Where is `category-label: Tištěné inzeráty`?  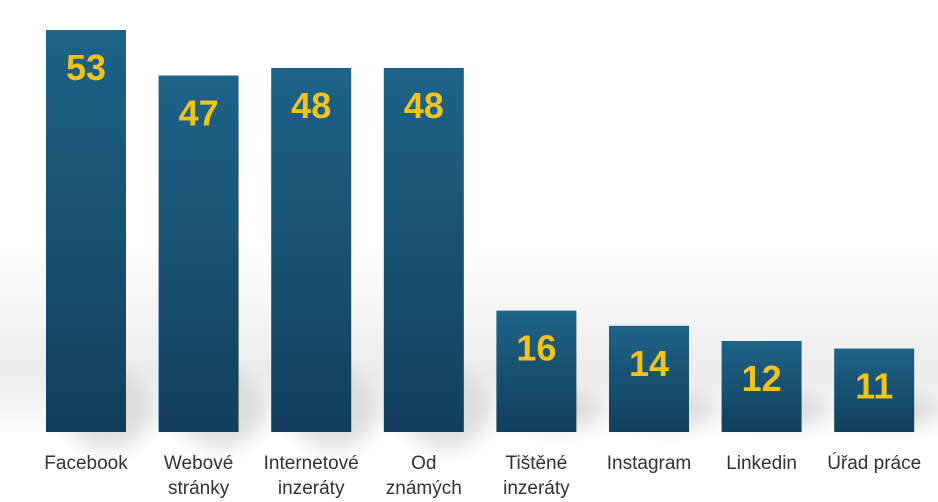 category-label: Tištěné inzeráty is located at coordinates (536, 476).